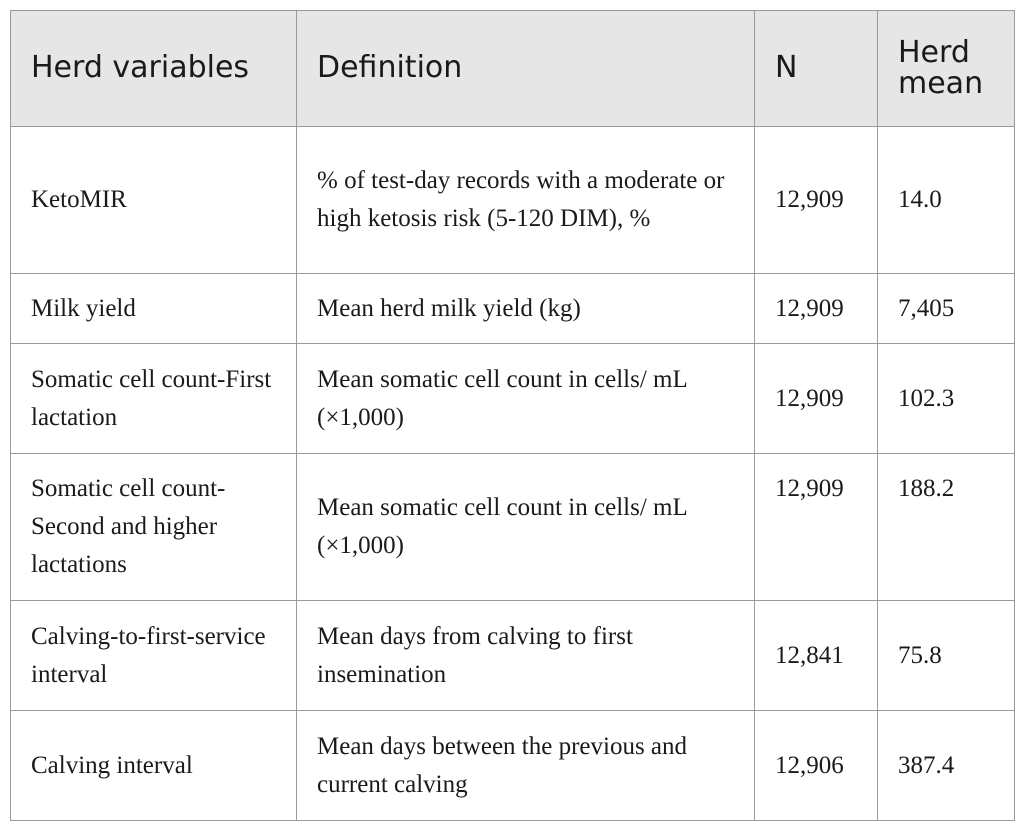 The height and width of the screenshot is (829, 1025). What do you see at coordinates (946, 765) in the screenshot?
I see `cell-mean: 387.4` at bounding box center [946, 765].